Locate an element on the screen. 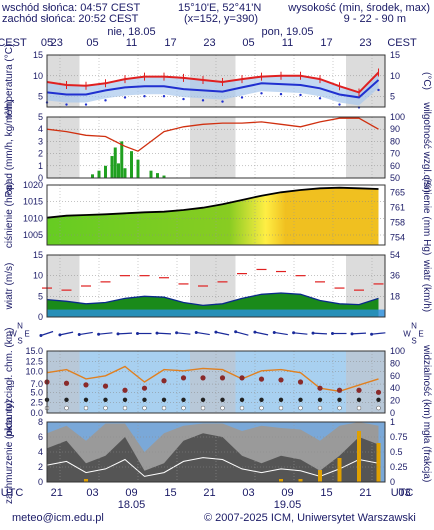 The image size is (434, 530). visibility-line is located at coordinates (212, 379).